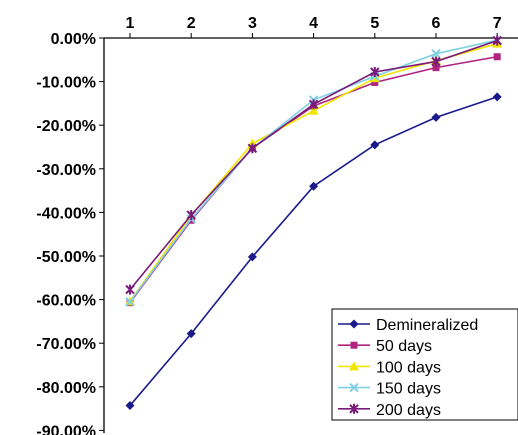  I want to click on x-tick-label: 4, so click(313, 23).